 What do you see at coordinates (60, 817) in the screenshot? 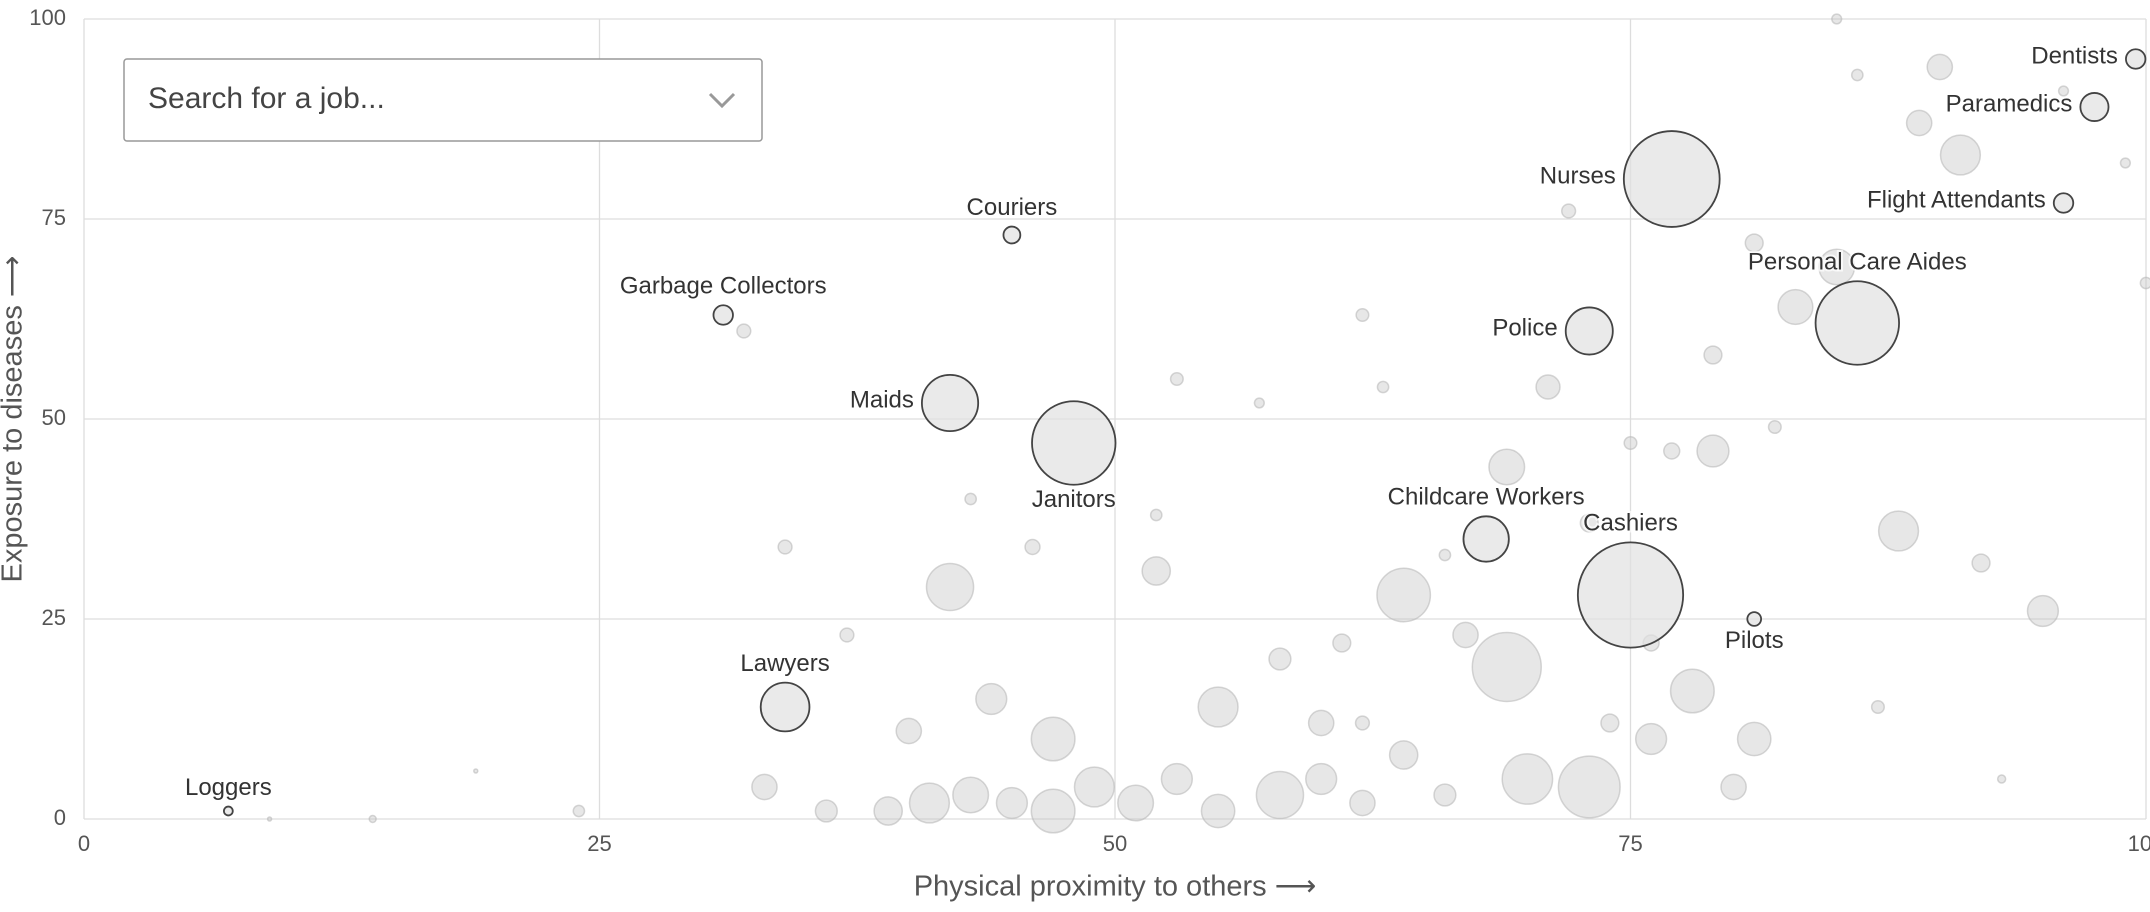
I see `y-tick-label: 0` at bounding box center [60, 817].